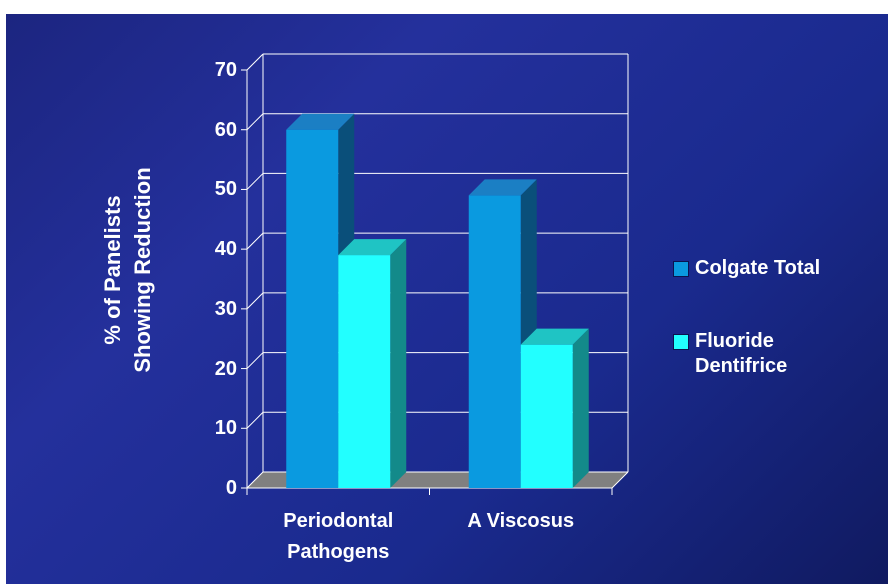 The height and width of the screenshot is (587, 894). What do you see at coordinates (112, 270) in the screenshot?
I see `y-axis-label-line-1: % of Panelists` at bounding box center [112, 270].